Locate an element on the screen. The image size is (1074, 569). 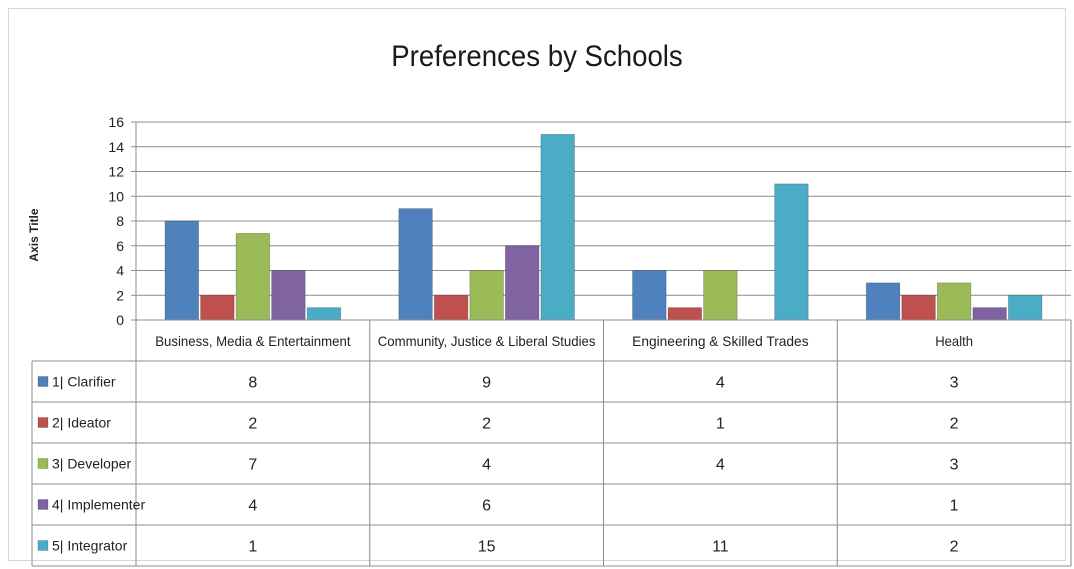
y-tick-label: 14 is located at coordinates (116, 147).